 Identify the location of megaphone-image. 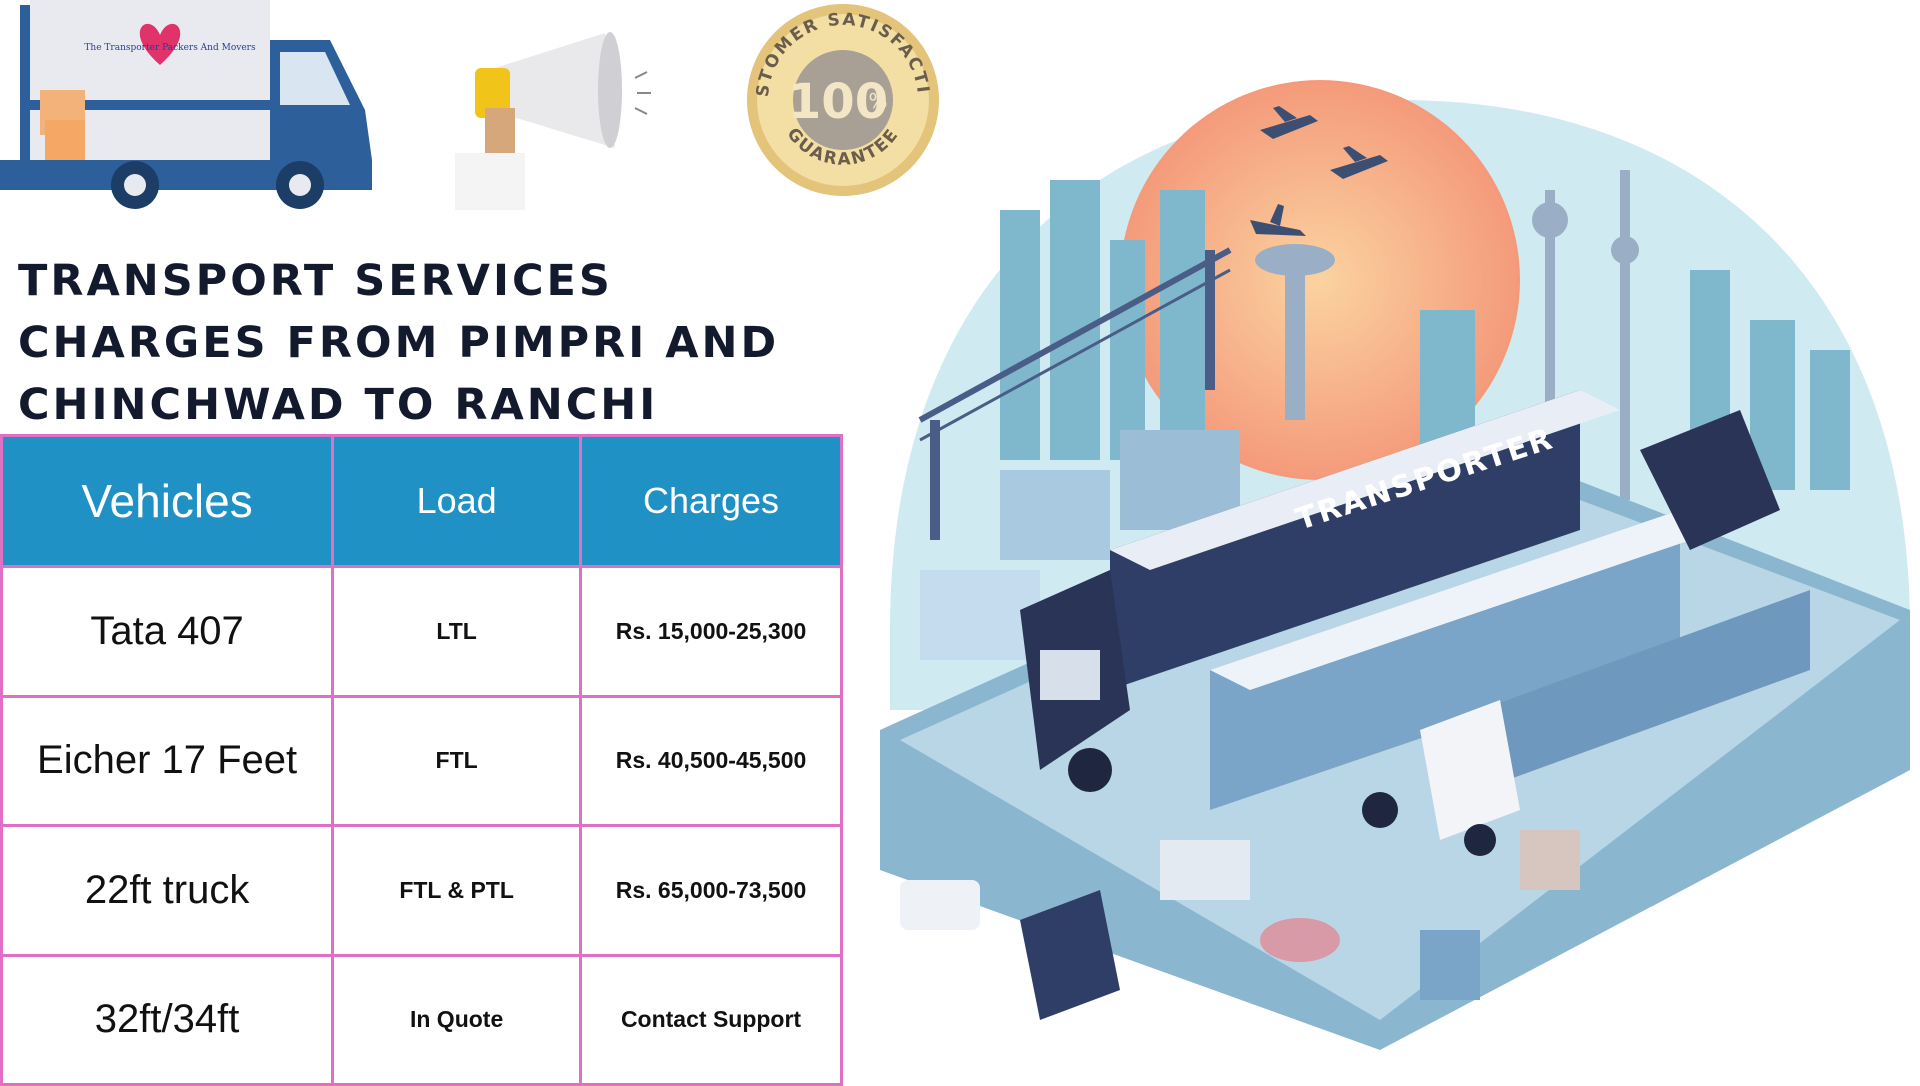
(553, 121).